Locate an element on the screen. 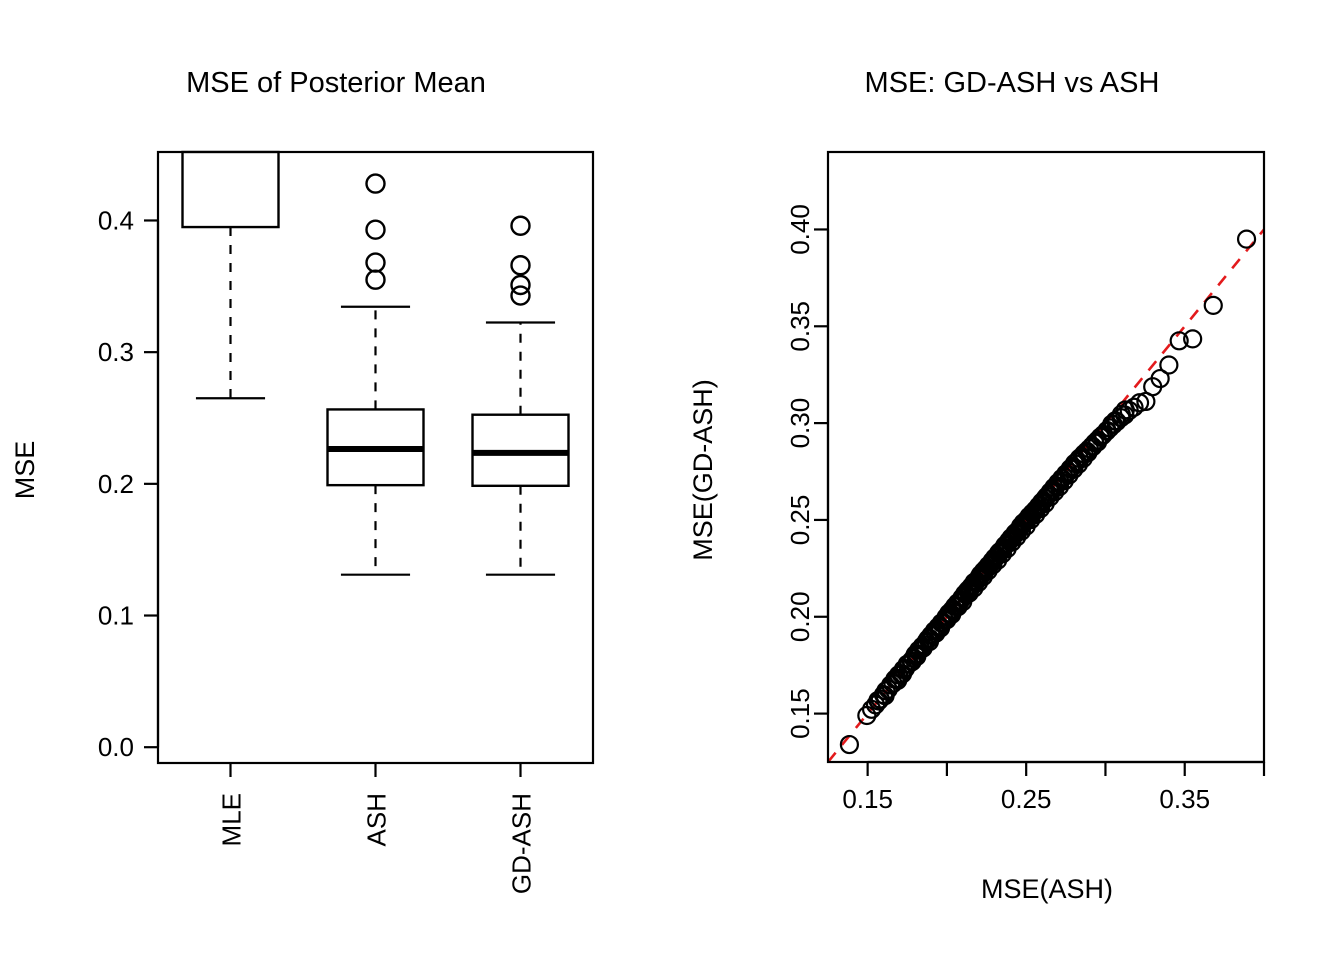 This screenshot has height=960, width=1344. y-tick-label: 0.2 is located at coordinates (116, 484).